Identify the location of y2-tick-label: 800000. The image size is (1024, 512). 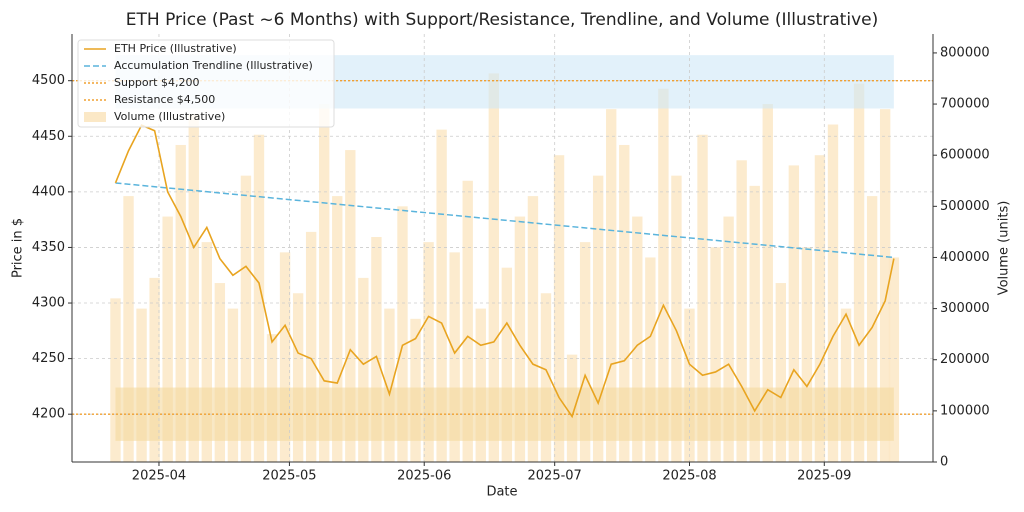
(965, 52).